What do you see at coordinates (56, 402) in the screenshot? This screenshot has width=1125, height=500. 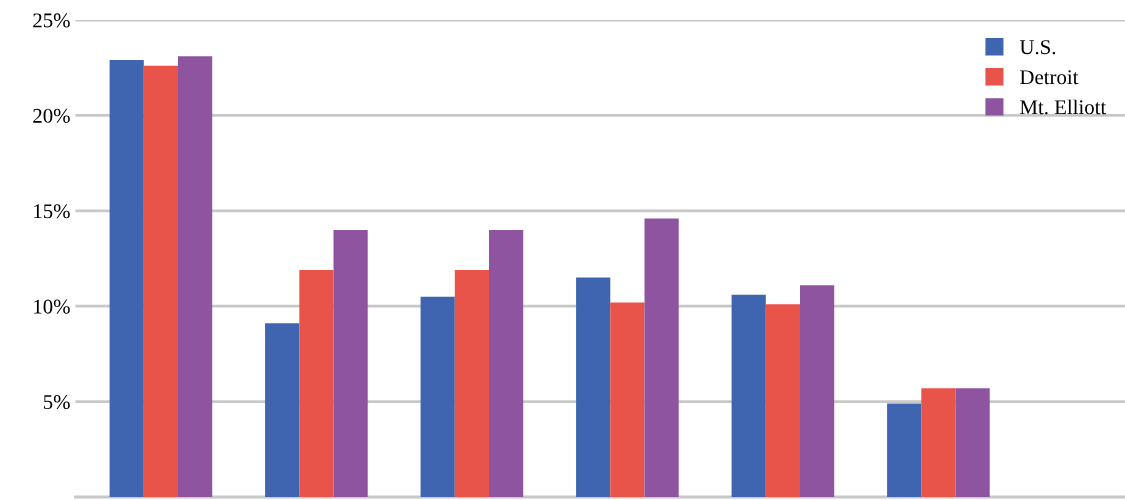 I see `y-tick-label: 5%` at bounding box center [56, 402].